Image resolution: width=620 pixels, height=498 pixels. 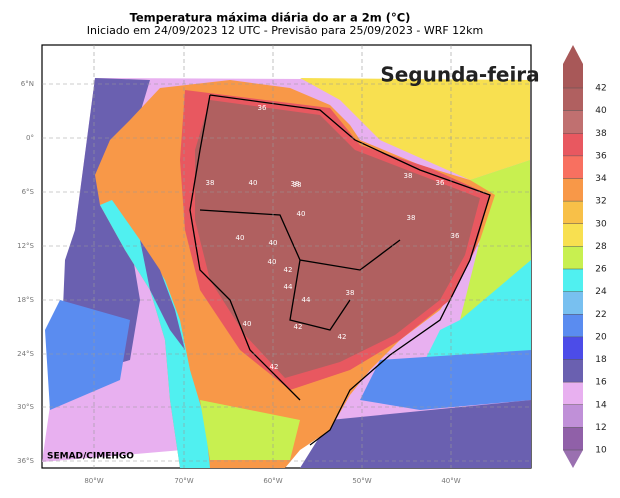 What do you see at coordinates (601, 405) in the screenshot?
I see `colorbar-label: 14` at bounding box center [601, 405].